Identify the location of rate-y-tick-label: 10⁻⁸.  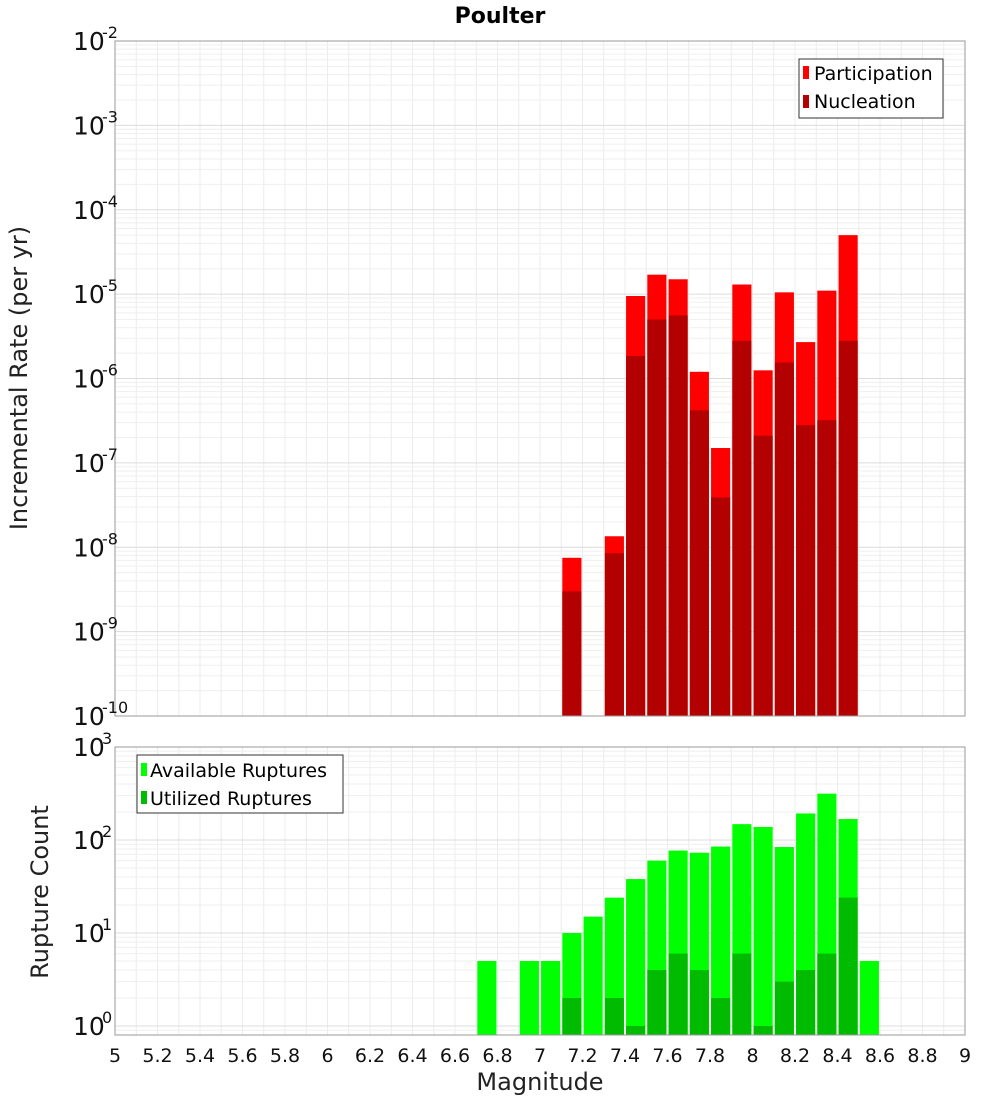
(95, 545).